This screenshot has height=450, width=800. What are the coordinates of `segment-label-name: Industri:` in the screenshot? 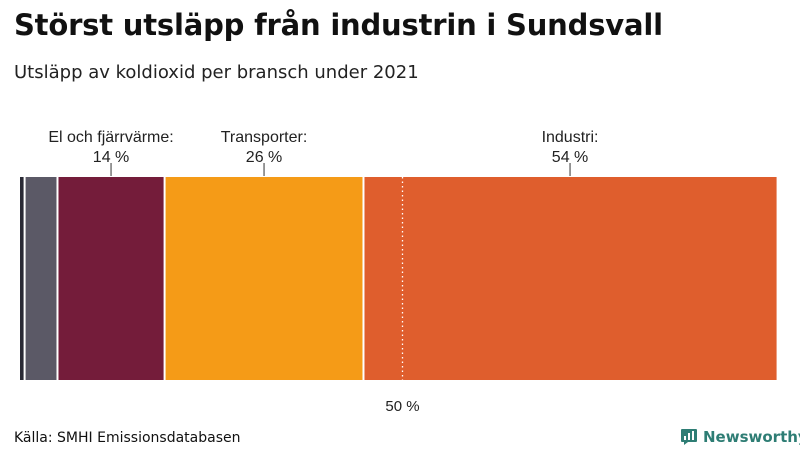 It's located at (570, 137).